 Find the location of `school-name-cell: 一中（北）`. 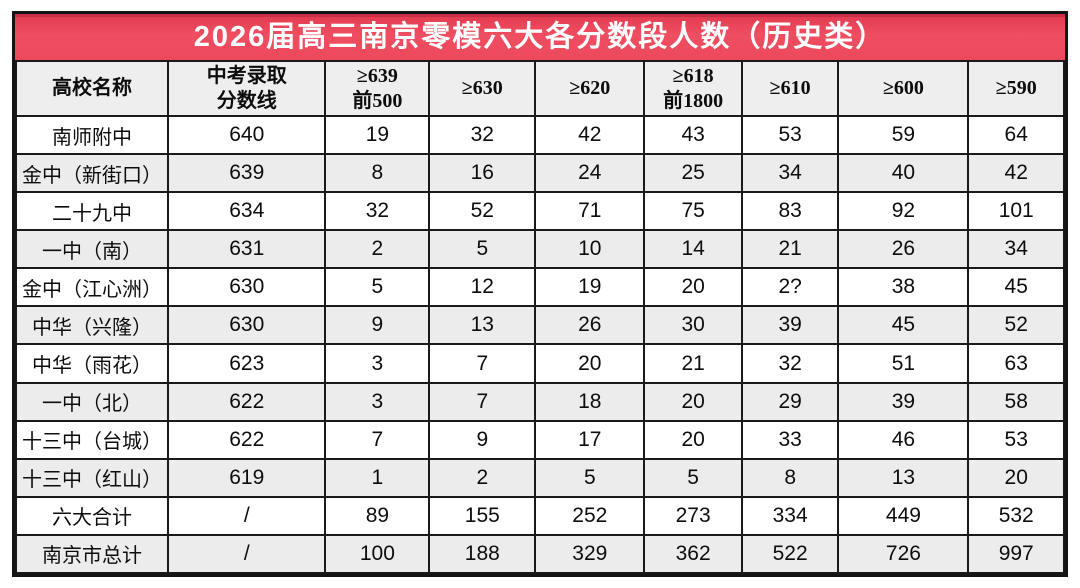

school-name-cell: 一中（北） is located at coordinates (92, 401).